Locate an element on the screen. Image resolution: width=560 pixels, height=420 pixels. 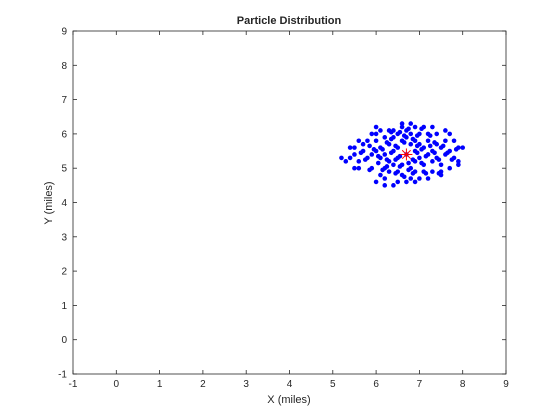
estimate-marker is located at coordinates (406, 154).